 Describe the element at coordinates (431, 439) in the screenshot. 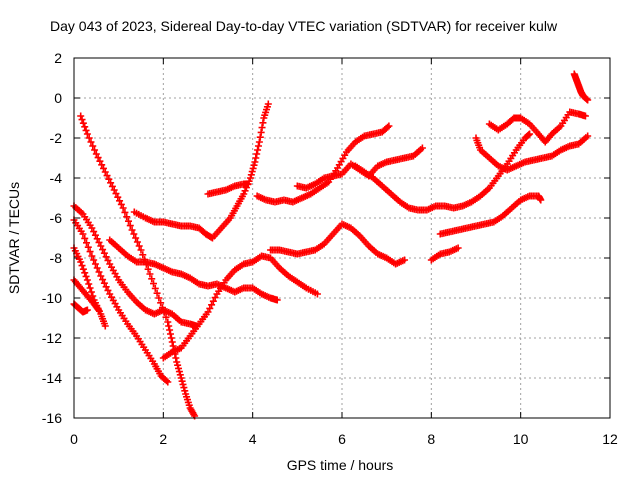

I see `x-tick-label: 8` at that location.